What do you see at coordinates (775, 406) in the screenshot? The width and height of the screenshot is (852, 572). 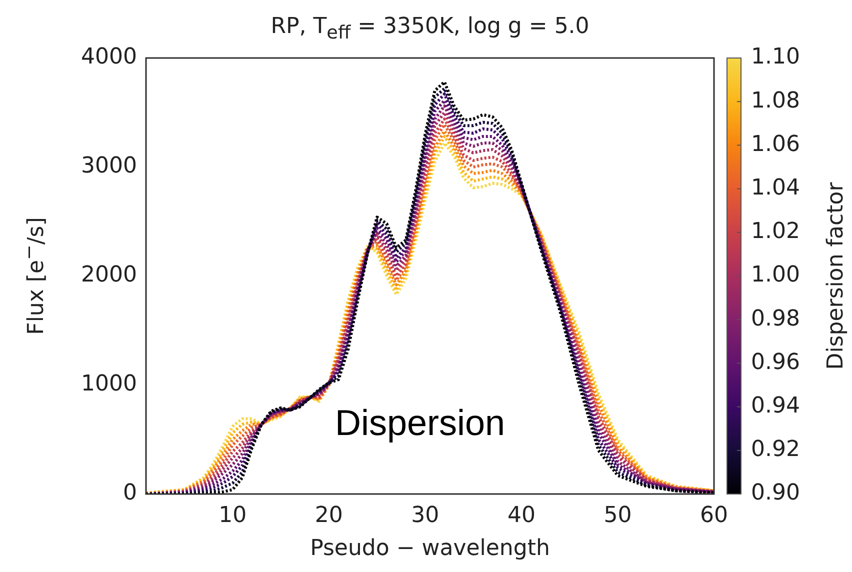 I see `color-bar-label: 0.94` at bounding box center [775, 406].